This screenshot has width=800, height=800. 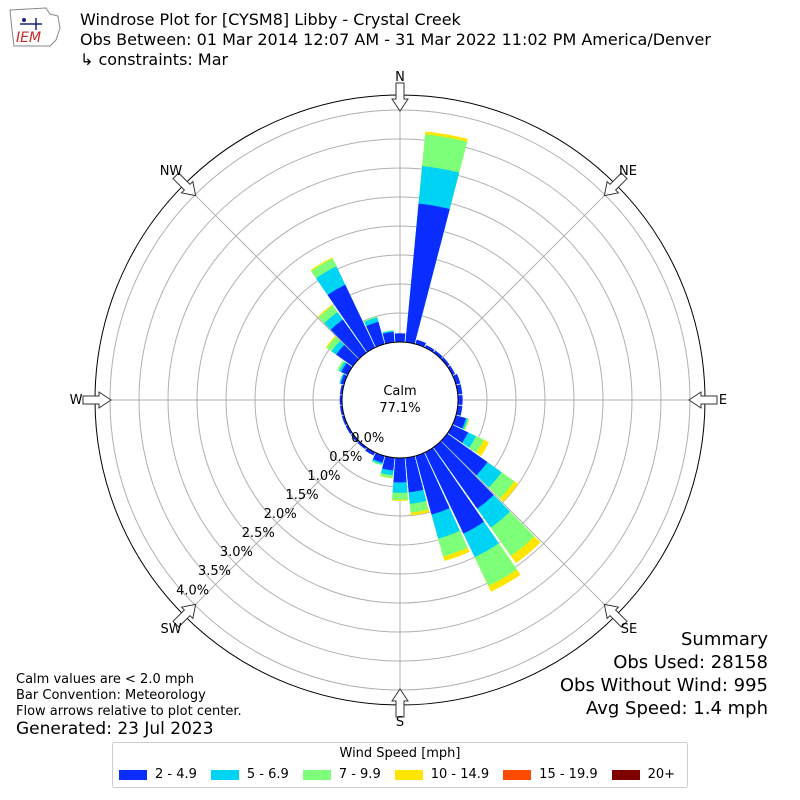 I want to click on note-calm: Calm values are < 2.0 mph, so click(x=105, y=679).